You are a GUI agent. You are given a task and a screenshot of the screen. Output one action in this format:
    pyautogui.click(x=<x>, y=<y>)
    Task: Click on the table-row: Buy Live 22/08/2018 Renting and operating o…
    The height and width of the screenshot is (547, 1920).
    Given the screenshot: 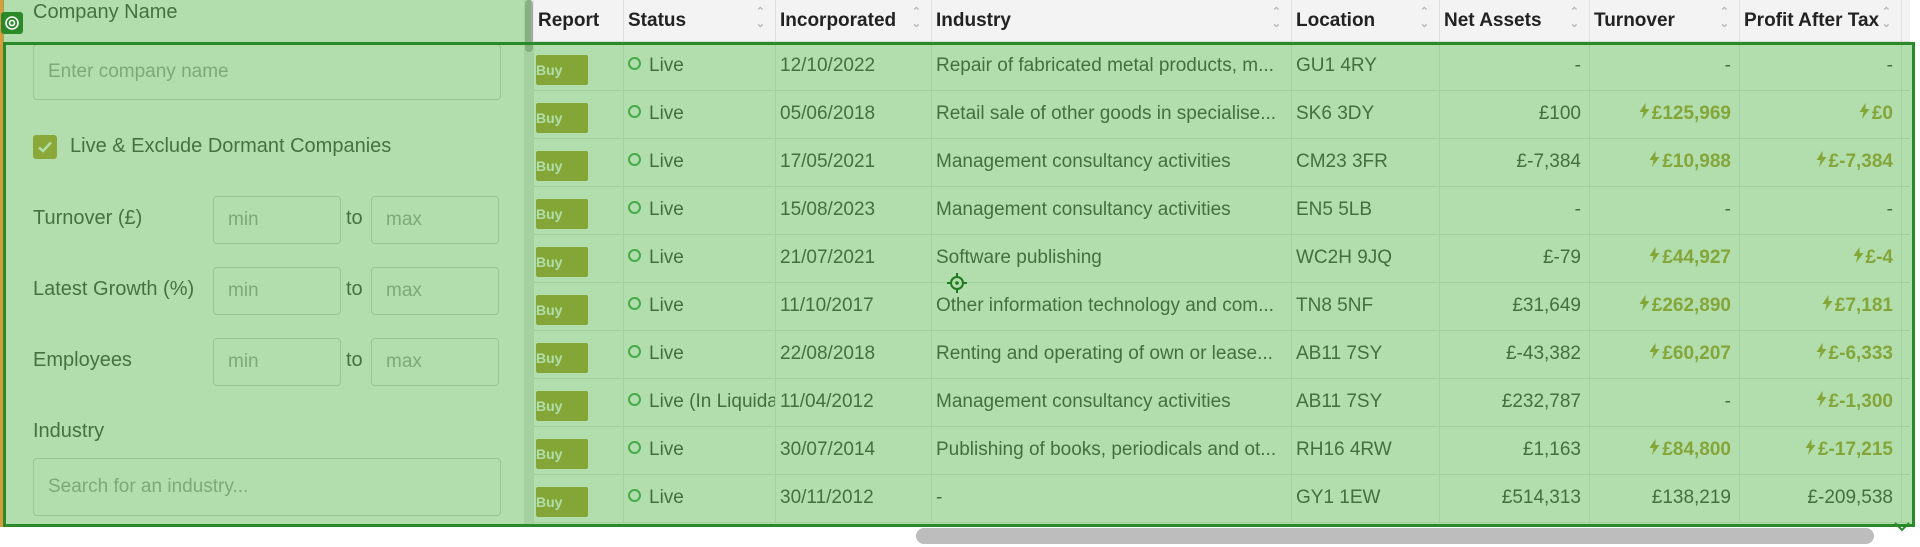 What is the action you would take?
    pyautogui.click(x=1222, y=354)
    